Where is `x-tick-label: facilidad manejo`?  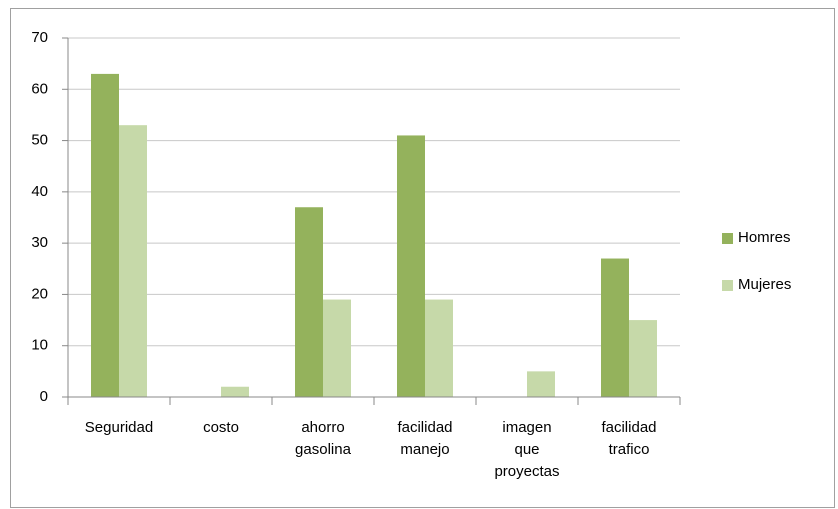 x-tick-label: facilidad manejo is located at coordinates (425, 438).